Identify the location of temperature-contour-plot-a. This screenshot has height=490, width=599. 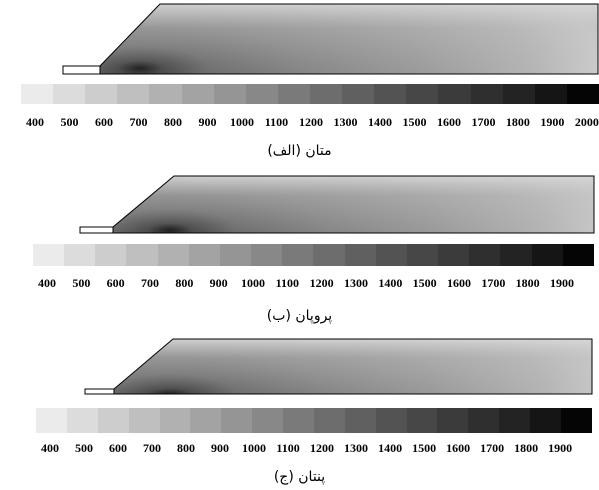
(330, 39).